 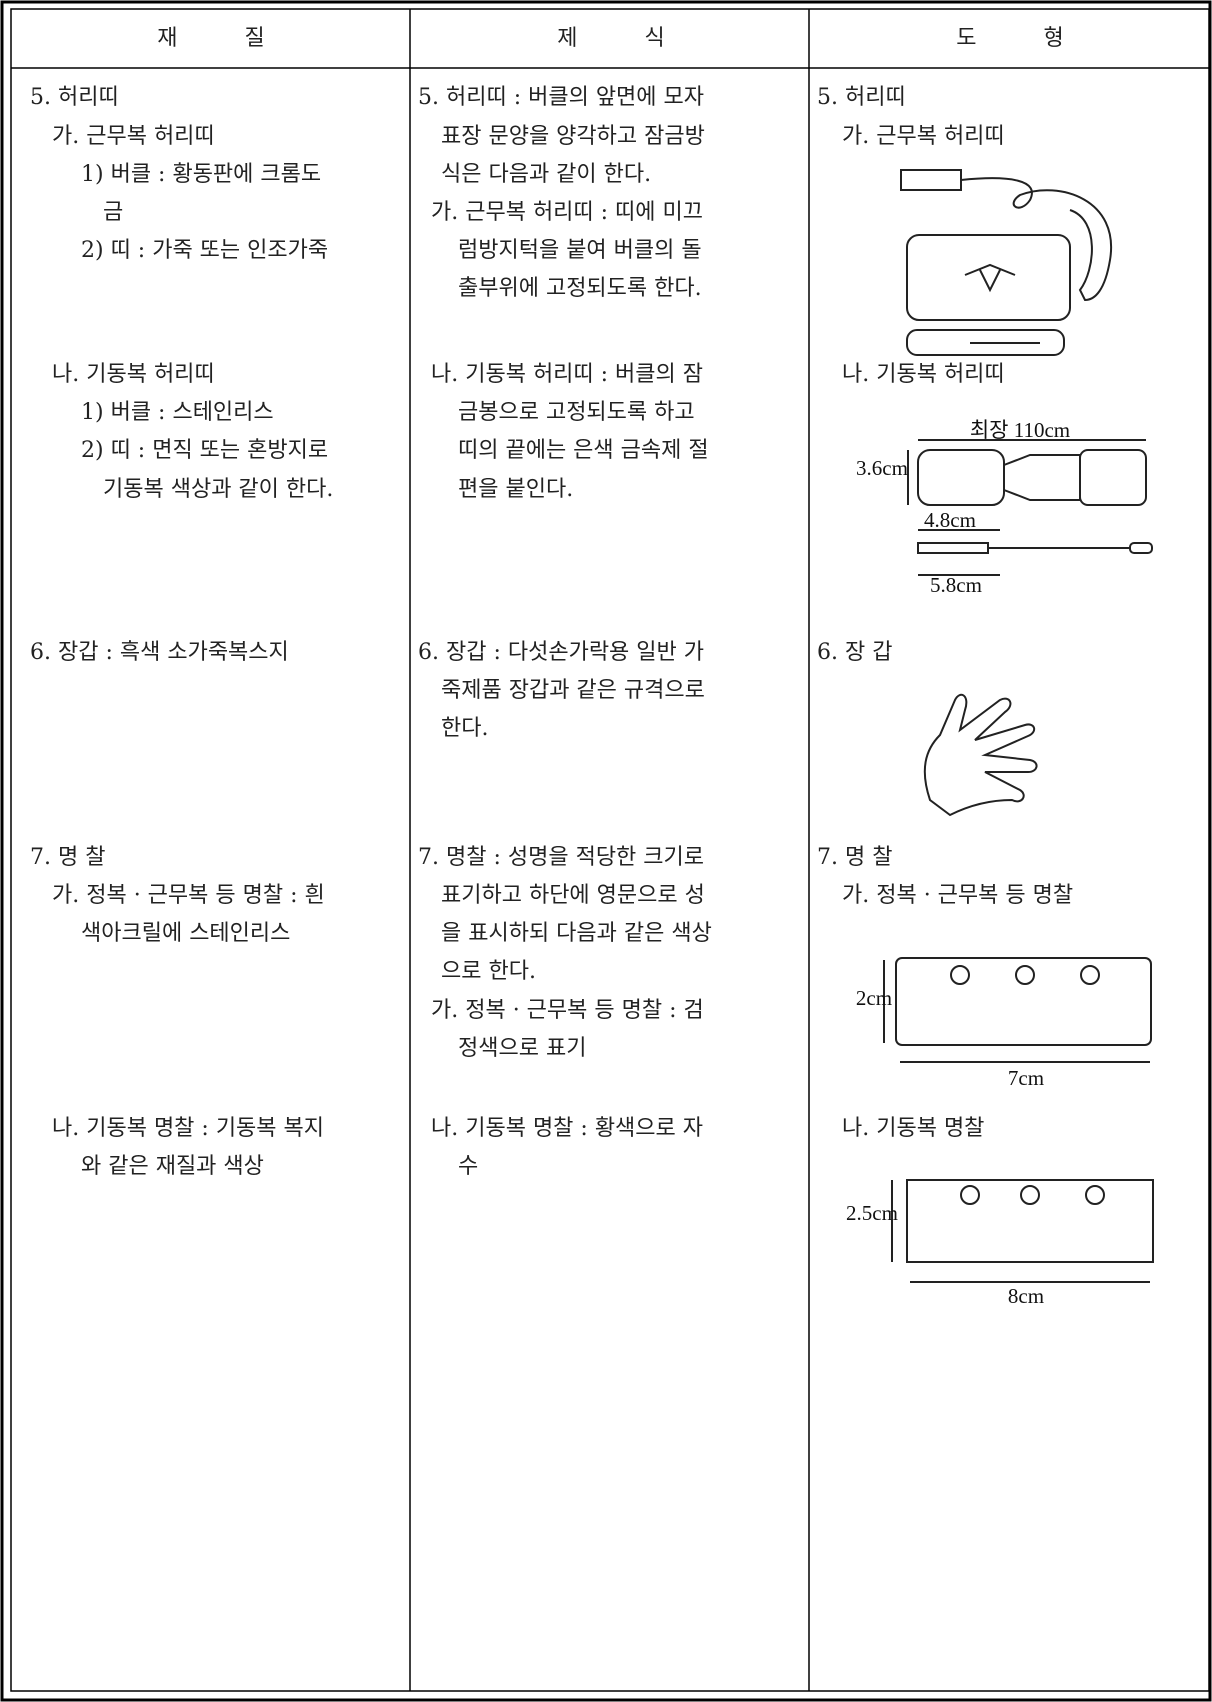 I want to click on cell-line: 출부위에 고정되도록 한다., so click(x=580, y=288).